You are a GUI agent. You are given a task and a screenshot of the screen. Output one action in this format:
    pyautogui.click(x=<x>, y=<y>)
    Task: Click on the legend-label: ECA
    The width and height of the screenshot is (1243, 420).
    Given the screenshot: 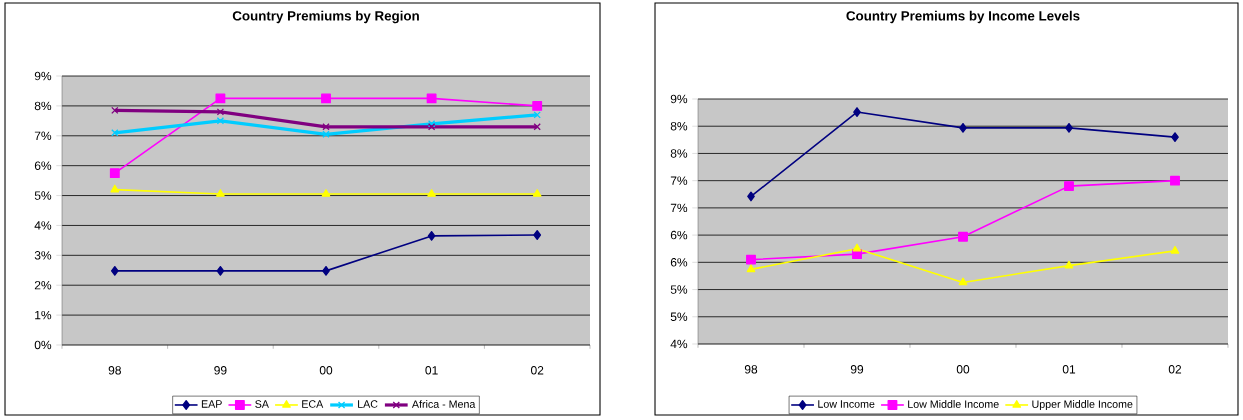 What is the action you would take?
    pyautogui.click(x=313, y=404)
    